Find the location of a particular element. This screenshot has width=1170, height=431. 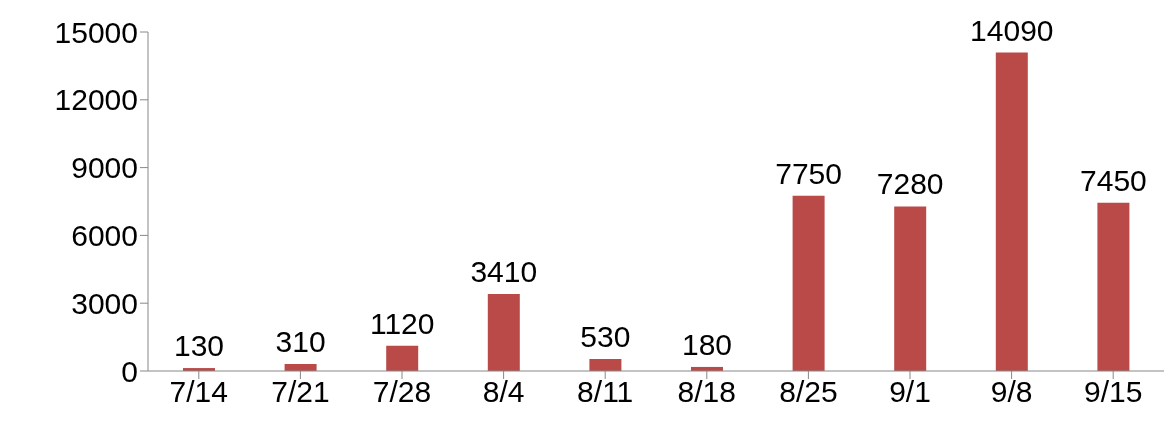

y-tick-label: 3000 is located at coordinates (104, 303).